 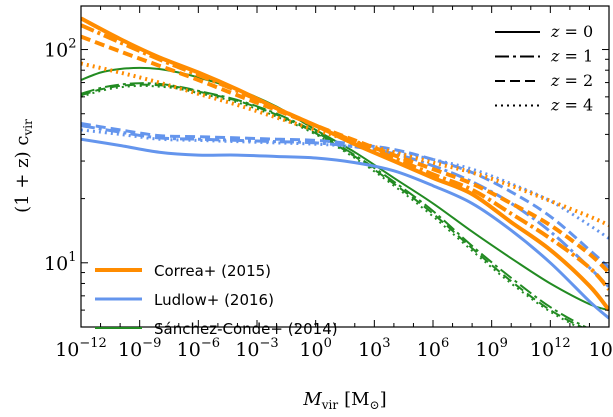 I want to click on y-tick-label: 10², so click(x=60, y=49).